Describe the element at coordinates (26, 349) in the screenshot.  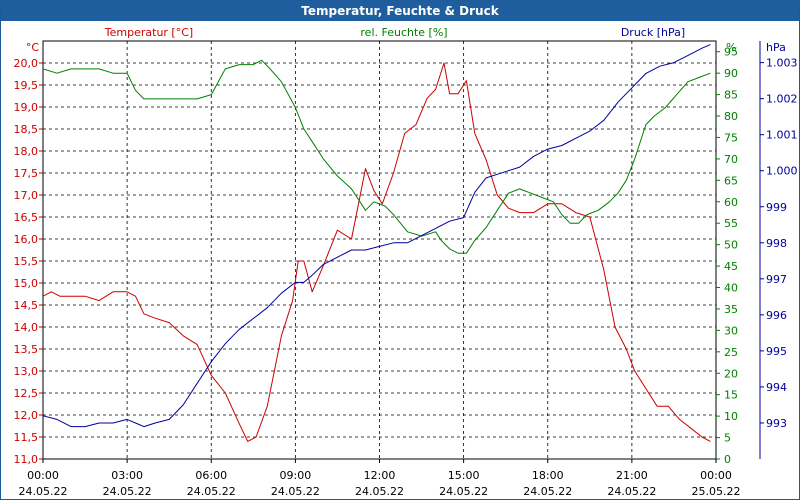
I see `temperature-tick-label: 13,5` at that location.